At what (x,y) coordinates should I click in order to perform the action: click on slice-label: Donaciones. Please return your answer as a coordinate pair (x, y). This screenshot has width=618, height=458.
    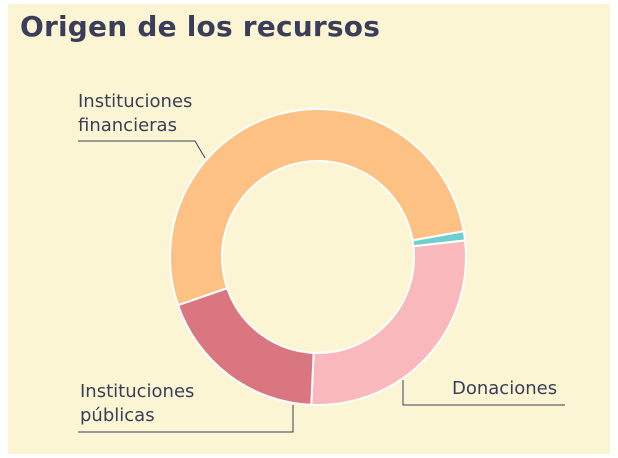
    Looking at the image, I should click on (505, 388).